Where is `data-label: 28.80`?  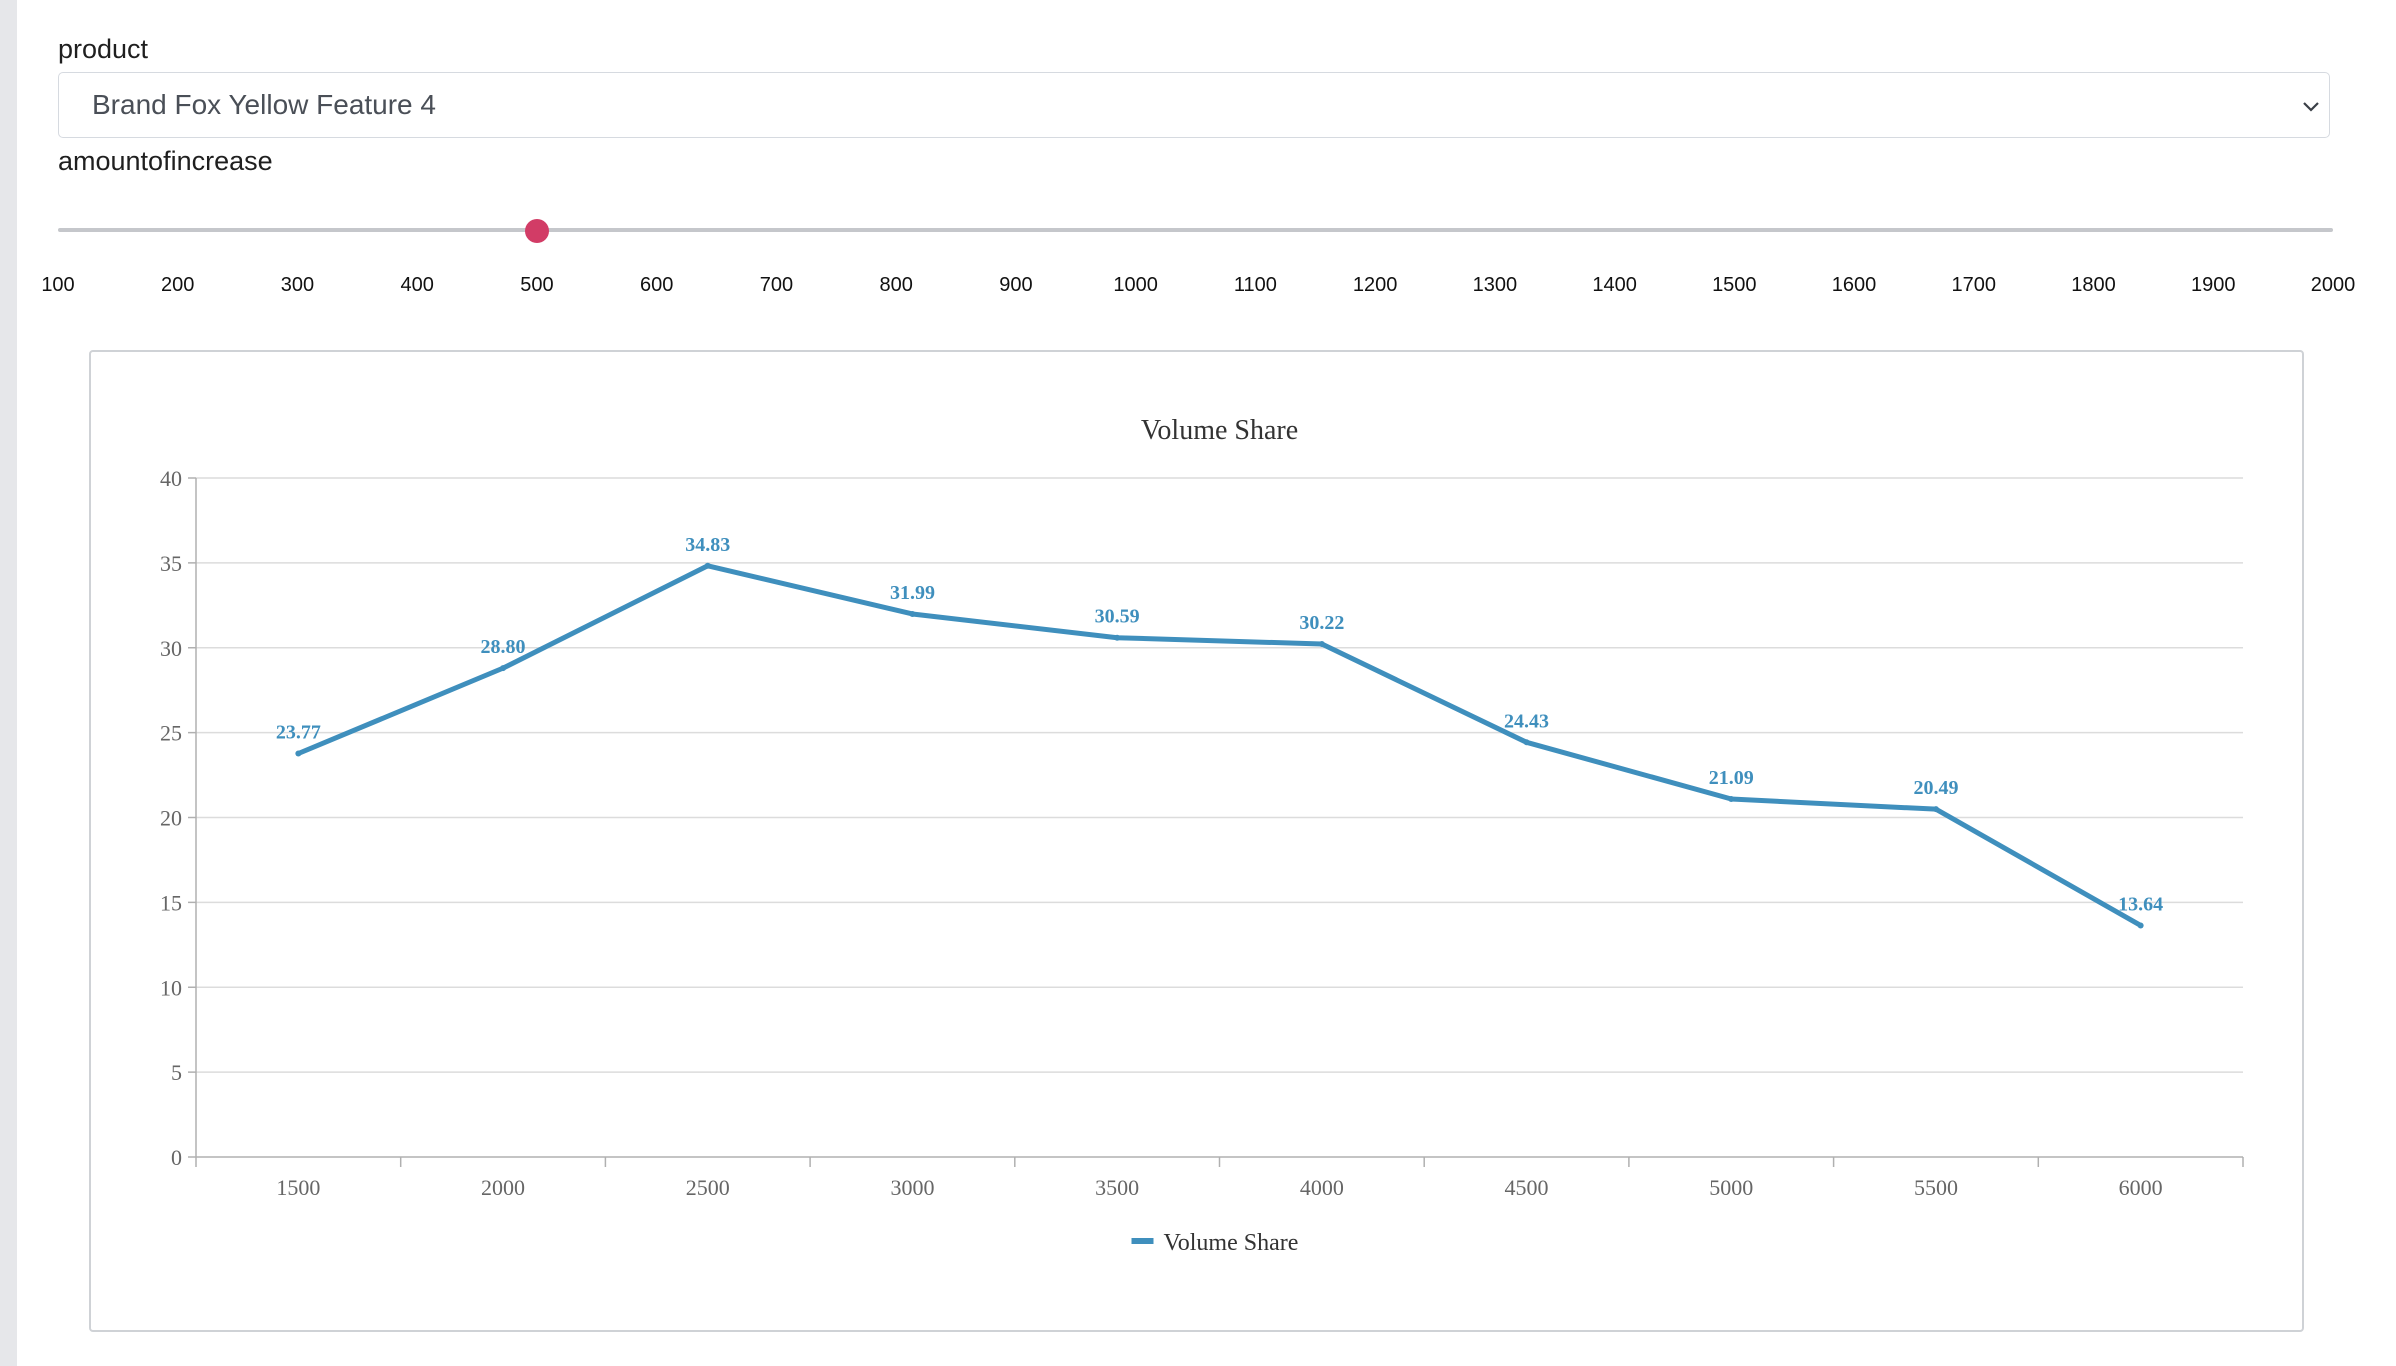 data-label: 28.80 is located at coordinates (503, 647).